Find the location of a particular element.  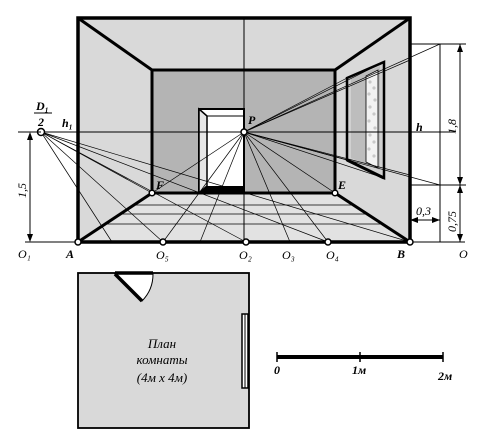

scale-label-0: 0 is located at coordinates (277, 370).